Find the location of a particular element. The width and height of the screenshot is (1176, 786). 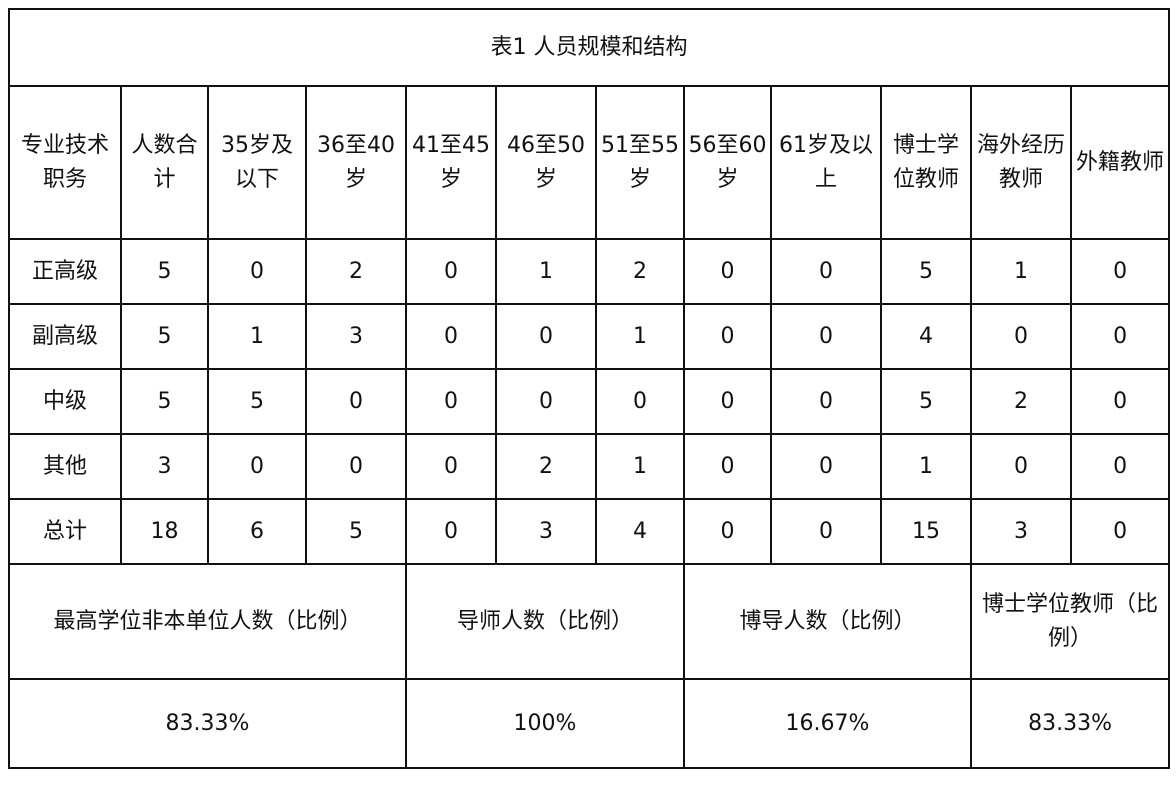

column-header: 61岁及以上 is located at coordinates (826, 162).